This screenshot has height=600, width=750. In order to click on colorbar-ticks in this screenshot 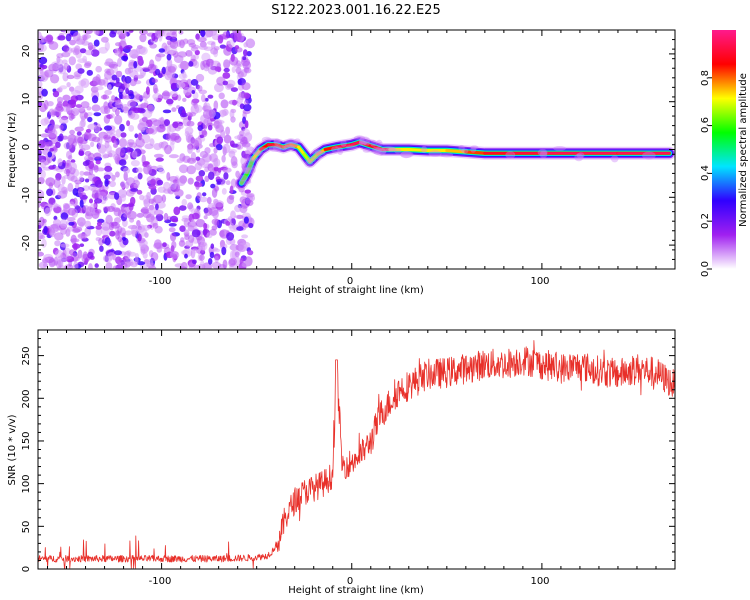, I will do `click(710, 173)`.